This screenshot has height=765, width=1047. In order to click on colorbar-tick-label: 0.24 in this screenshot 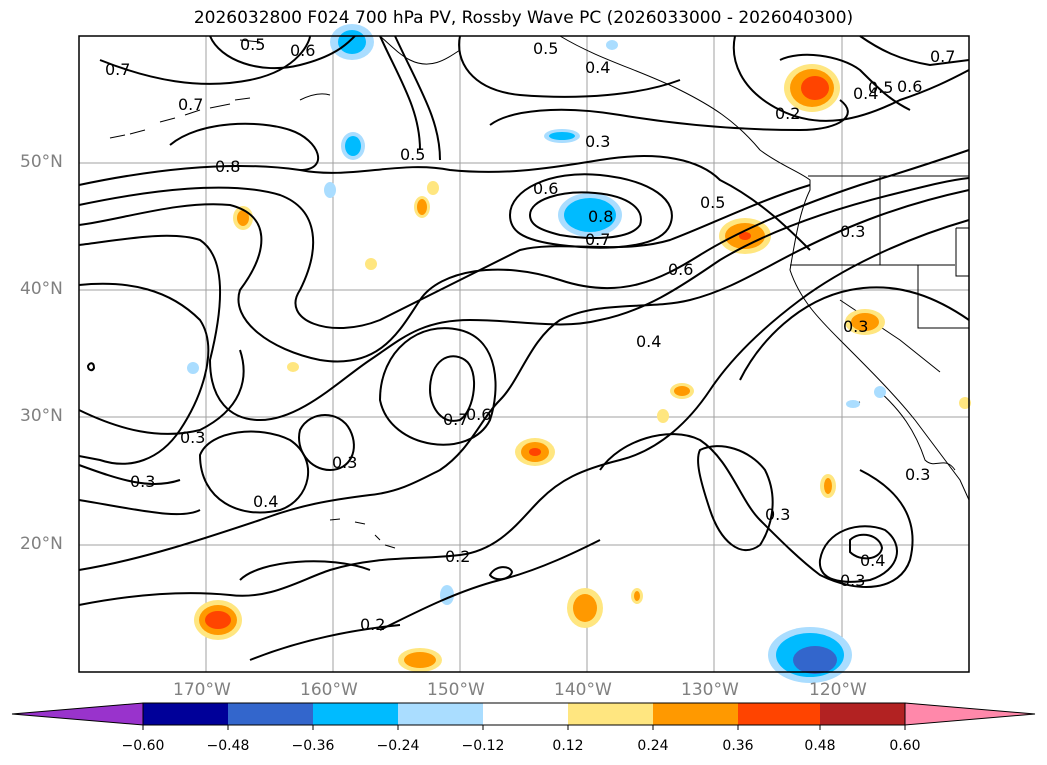, I will do `click(653, 746)`.